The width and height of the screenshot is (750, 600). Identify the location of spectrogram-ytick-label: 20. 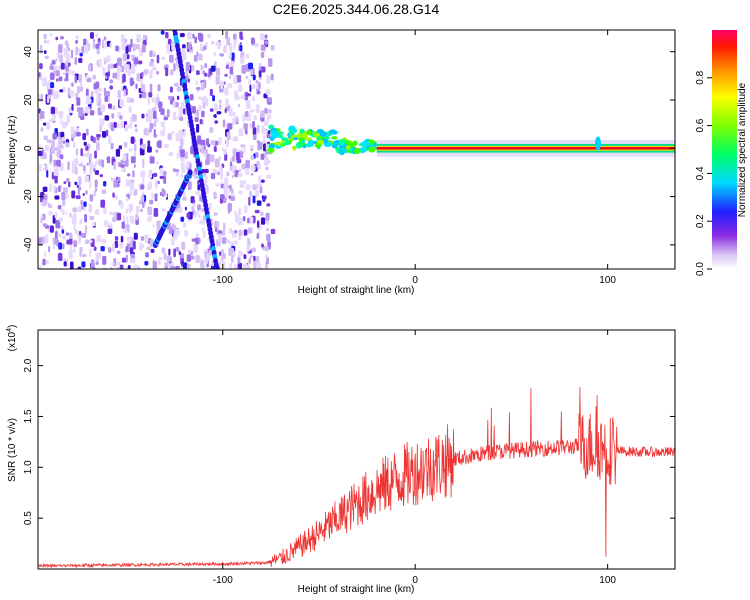
(28, 100).